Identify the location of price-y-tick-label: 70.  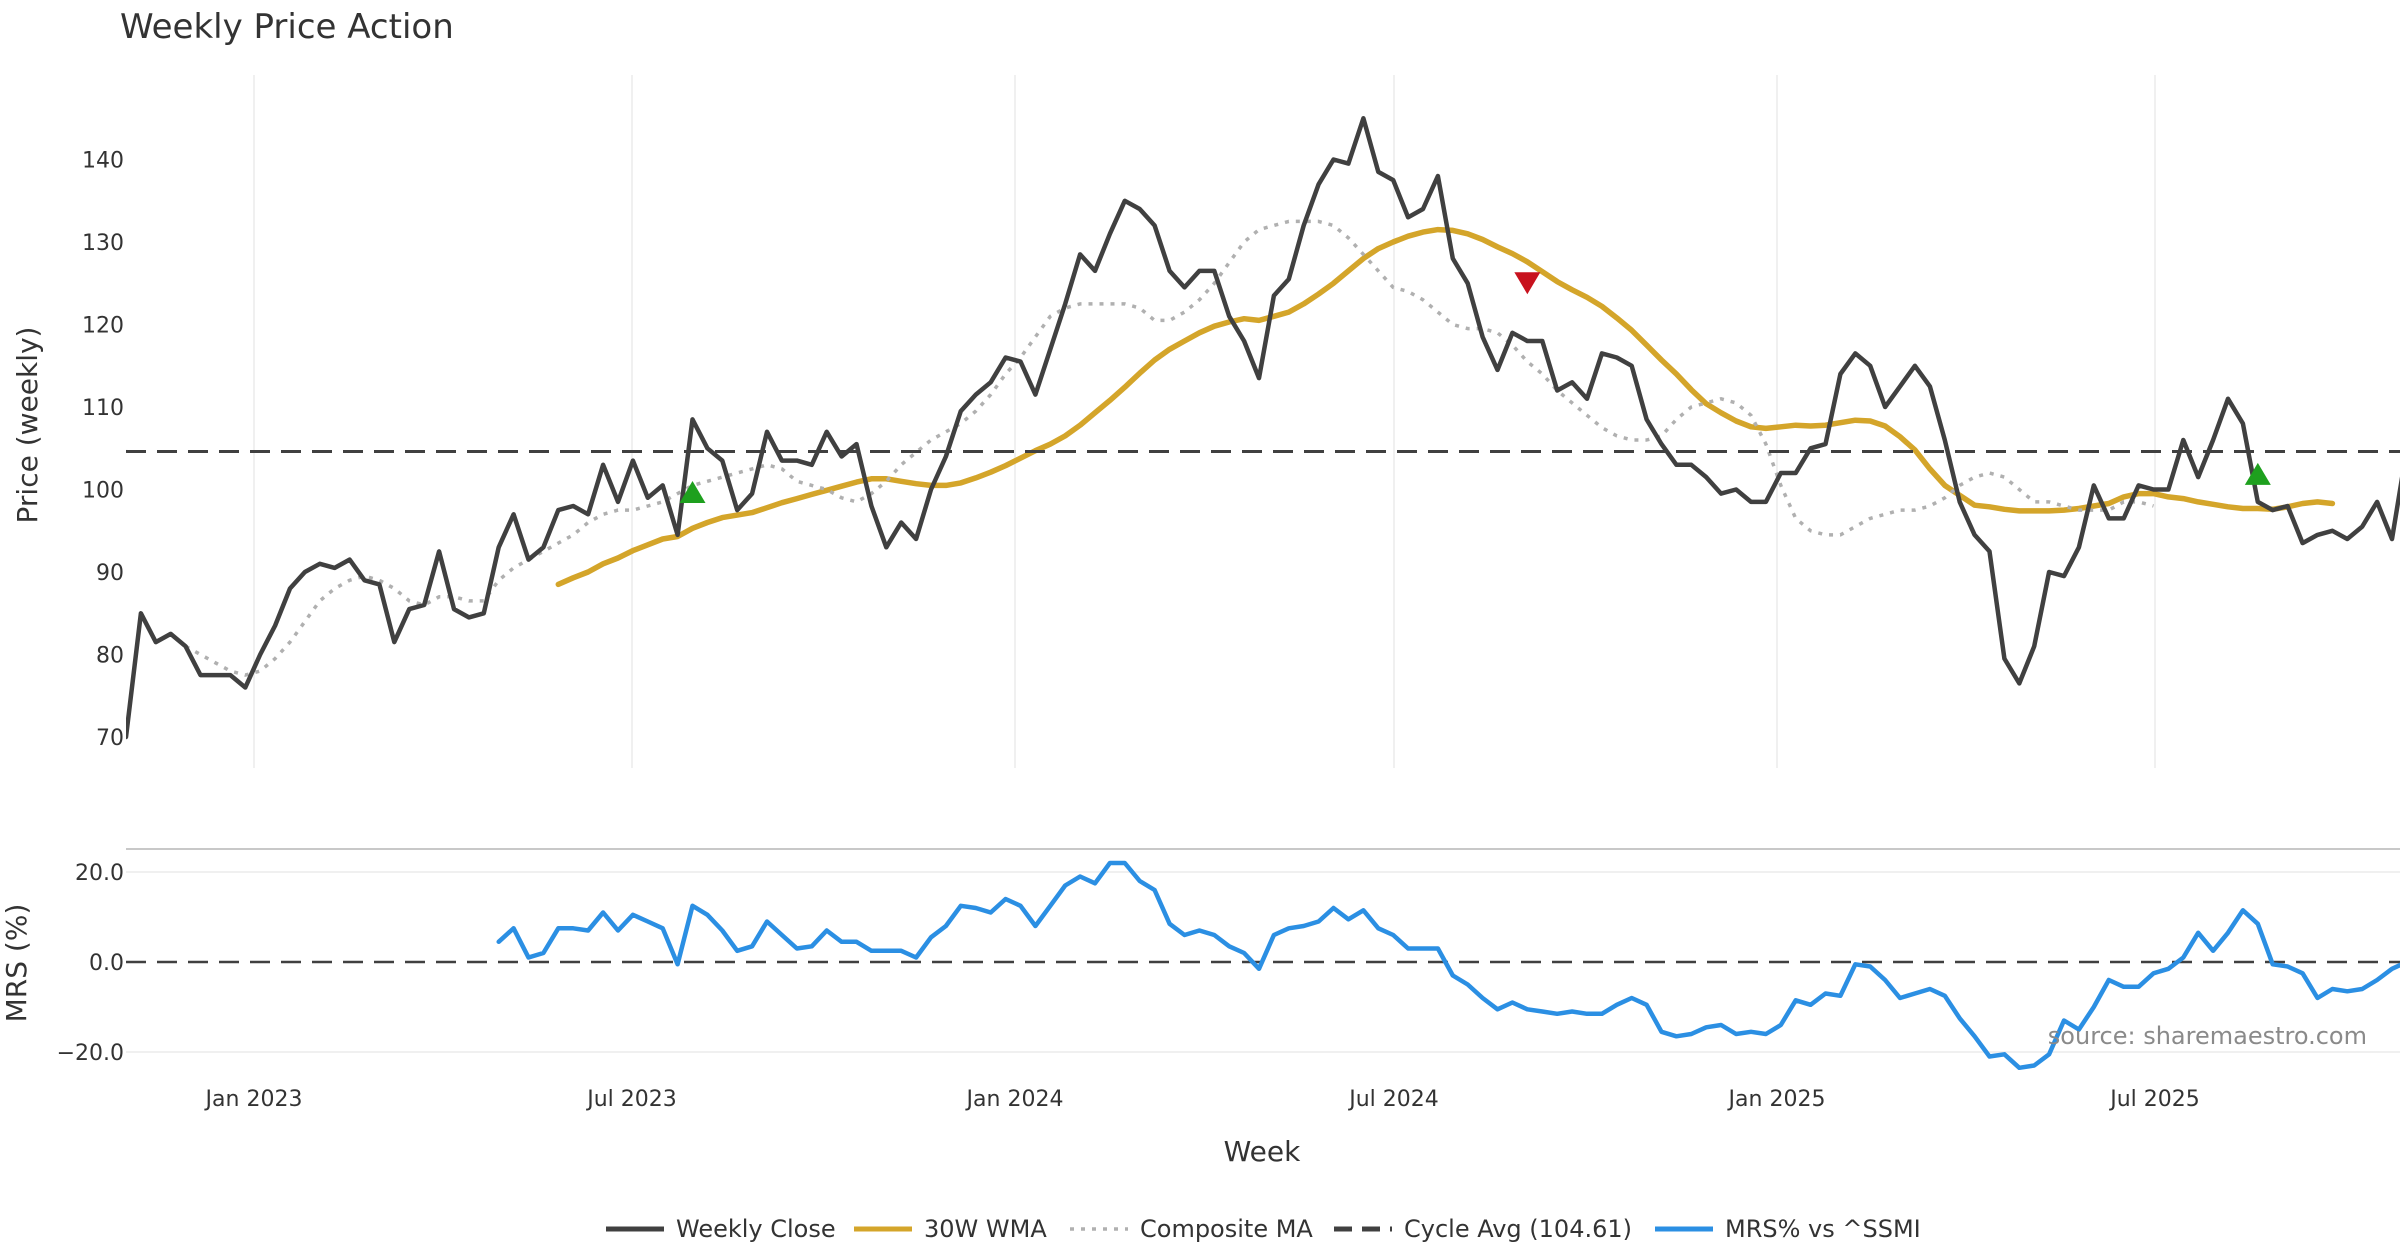
(110, 738).